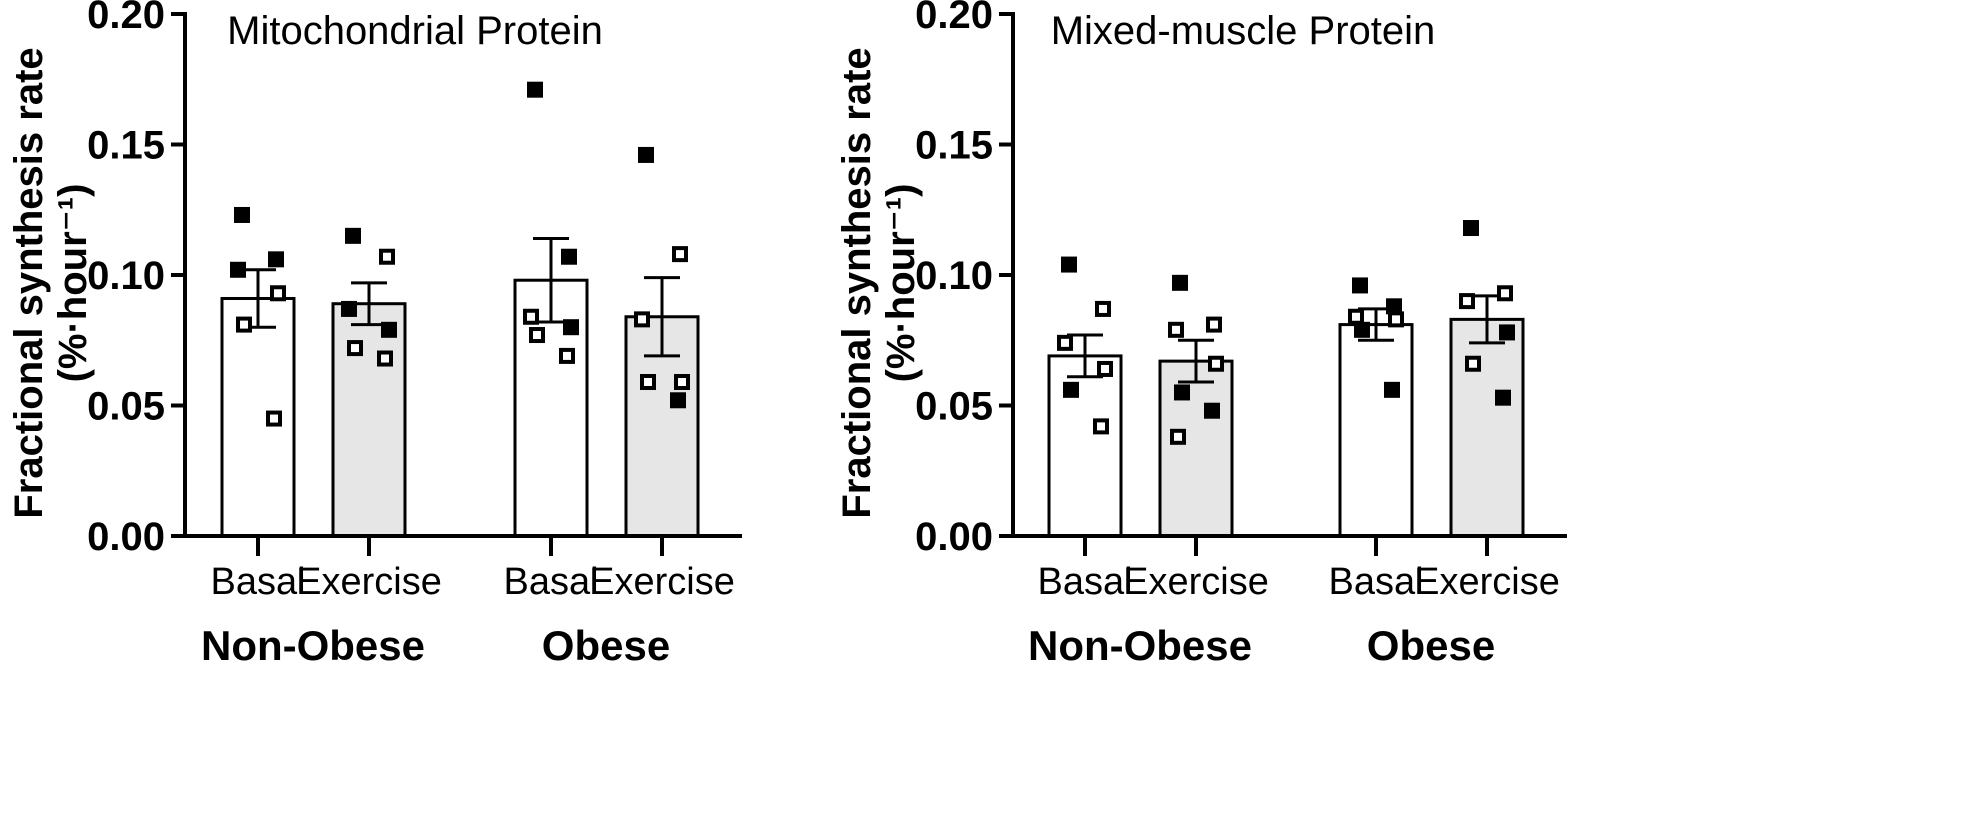  I want to click on chart-title: Mixed-muscle Protein, so click(1243, 31).